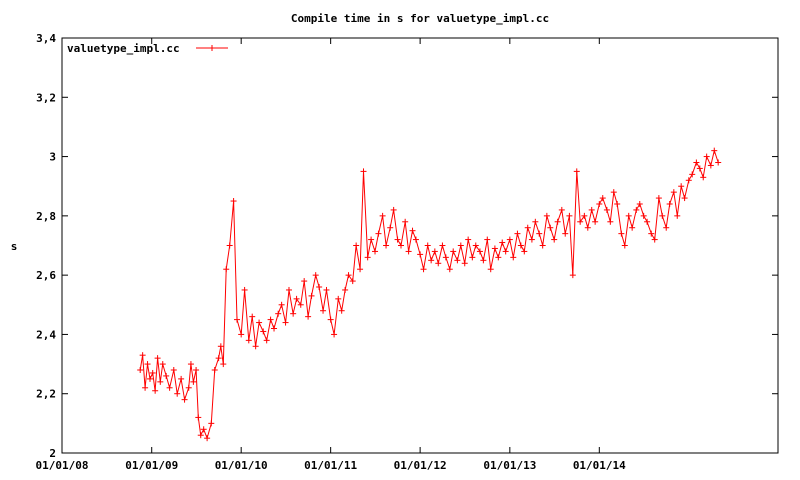 Image resolution: width=800 pixels, height=480 pixels. Describe the element at coordinates (46, 394) in the screenshot. I see `y-tick-label: 2,2` at that location.